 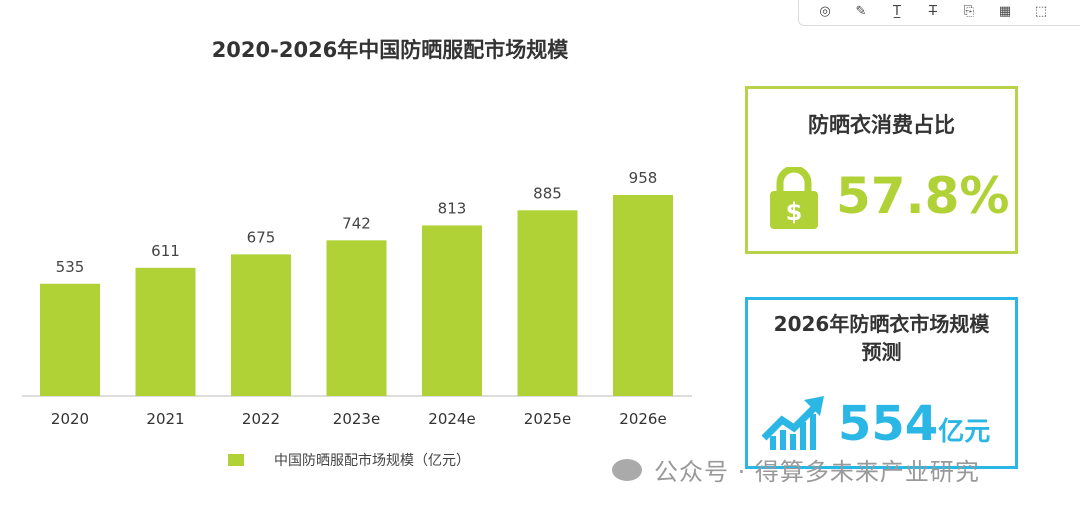 What do you see at coordinates (881, 338) in the screenshot?
I see `card-title: 2026年防晒衣市场规模 预测` at bounding box center [881, 338].